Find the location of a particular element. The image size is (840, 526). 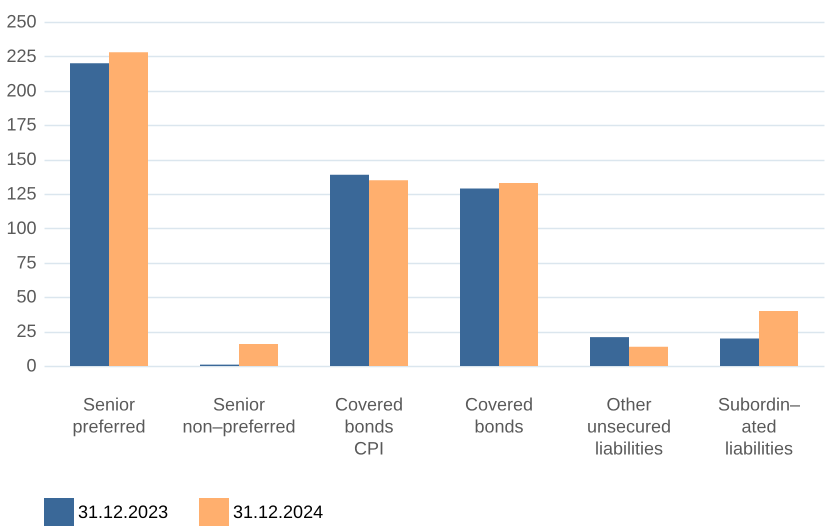

y-tick-label: 250 is located at coordinates (21, 22).